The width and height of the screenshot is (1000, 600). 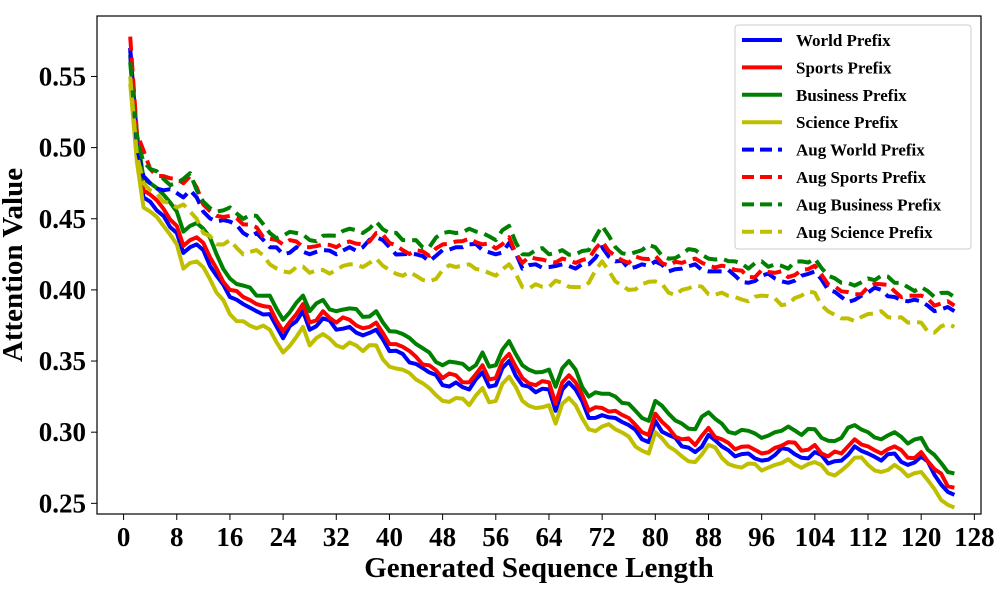 I want to click on x-tick-label: 80, so click(x=655, y=537).